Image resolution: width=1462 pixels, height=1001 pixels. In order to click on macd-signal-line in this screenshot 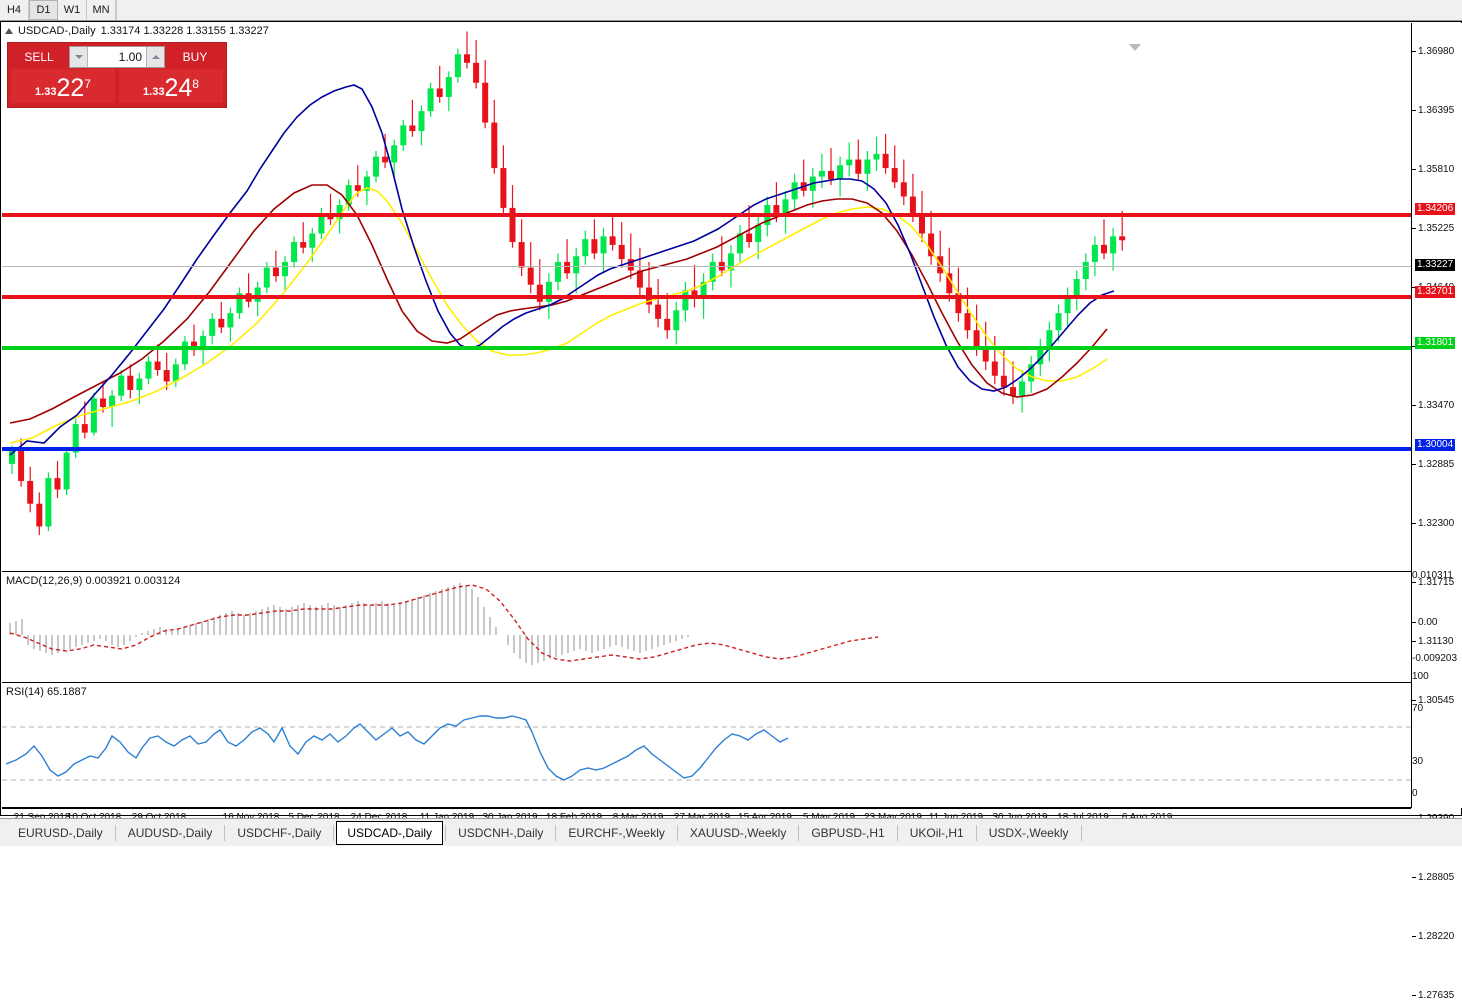, I will do `click(444, 623)`.